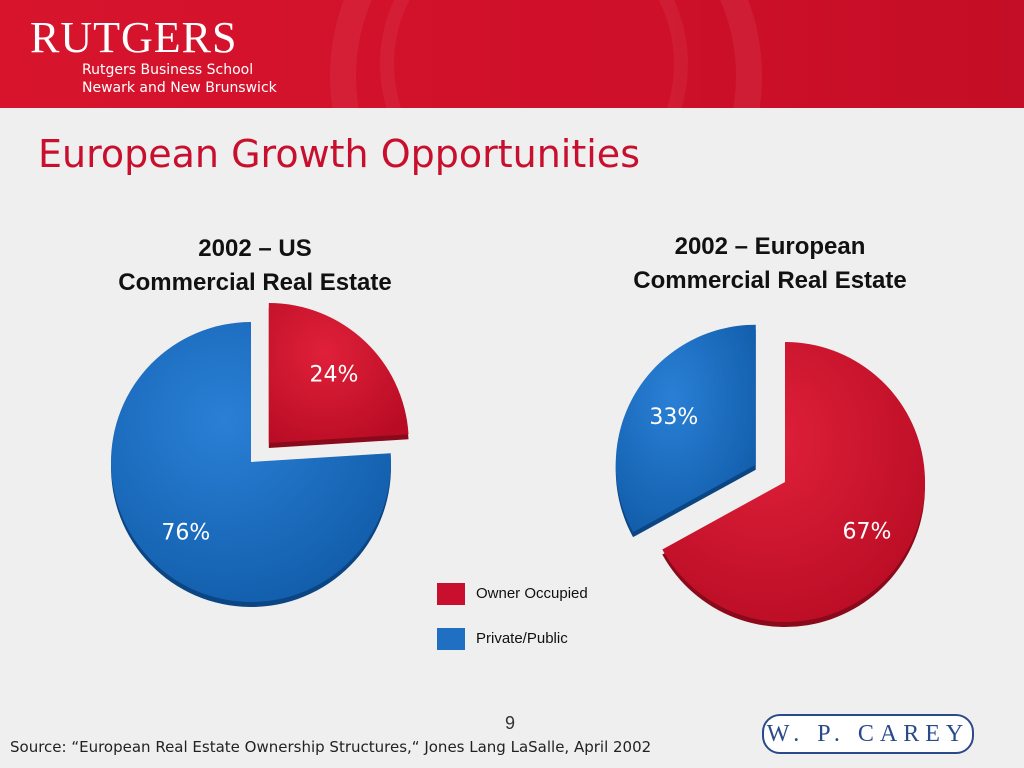 The width and height of the screenshot is (1024, 768). I want to click on page-number: 9, so click(510, 723).